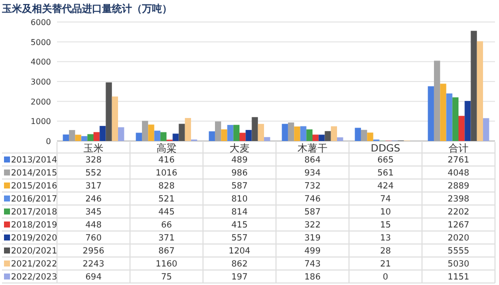  What do you see at coordinates (93, 265) in the screenshot?
I see `data-label: 2243` at bounding box center [93, 265].